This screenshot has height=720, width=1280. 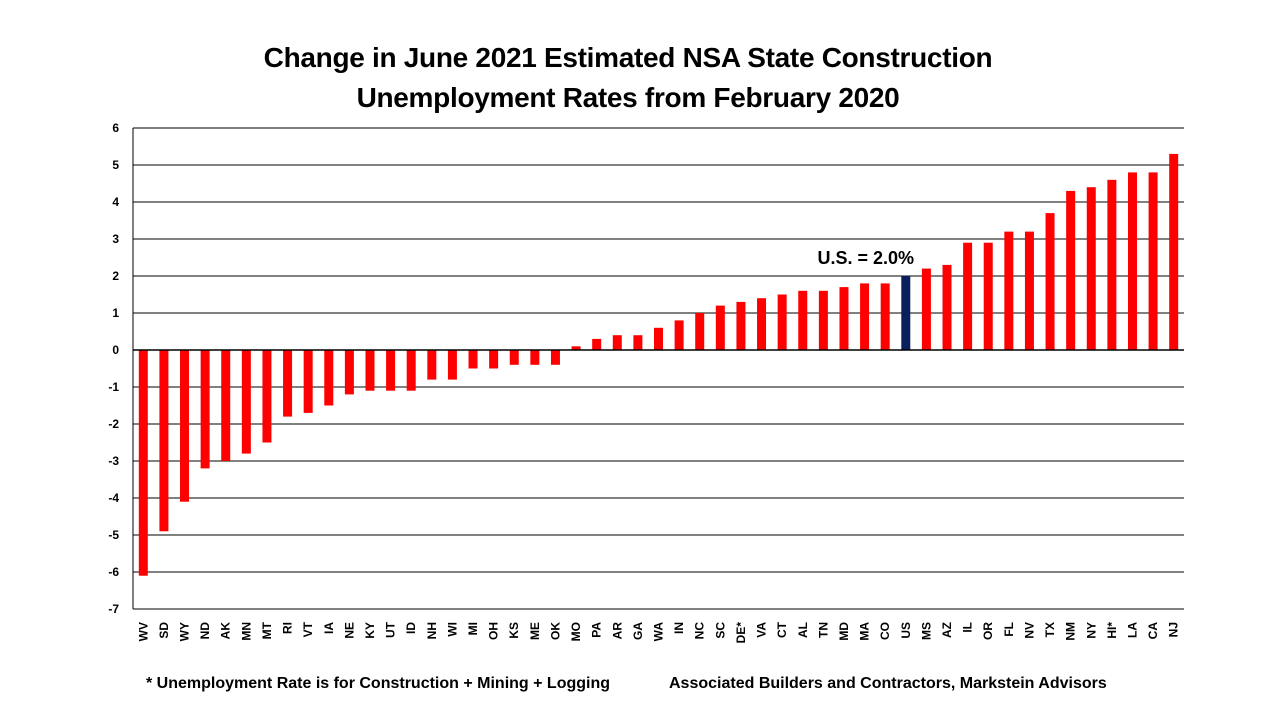 What do you see at coordinates (617, 342) in the screenshot?
I see `bar-ar` at bounding box center [617, 342].